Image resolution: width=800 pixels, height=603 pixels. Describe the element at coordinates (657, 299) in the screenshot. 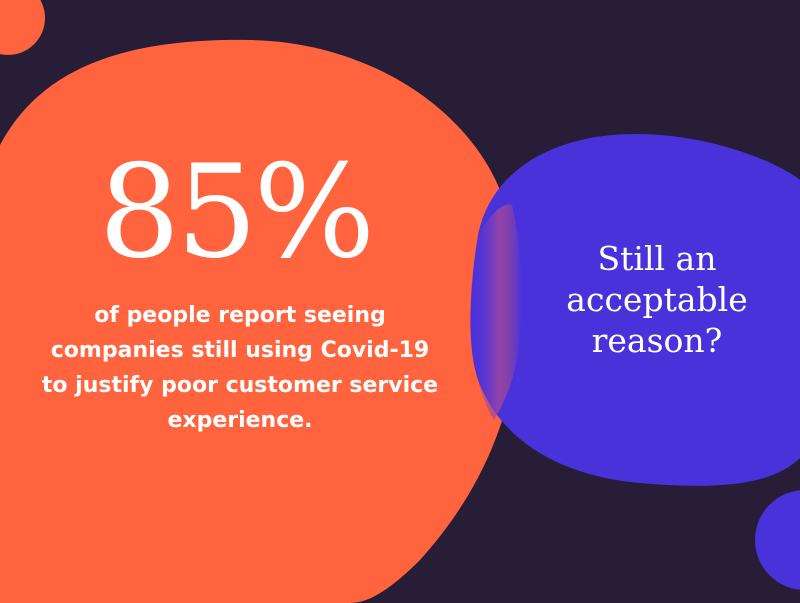

I see `question-text: Still an acceptable reason?` at that location.